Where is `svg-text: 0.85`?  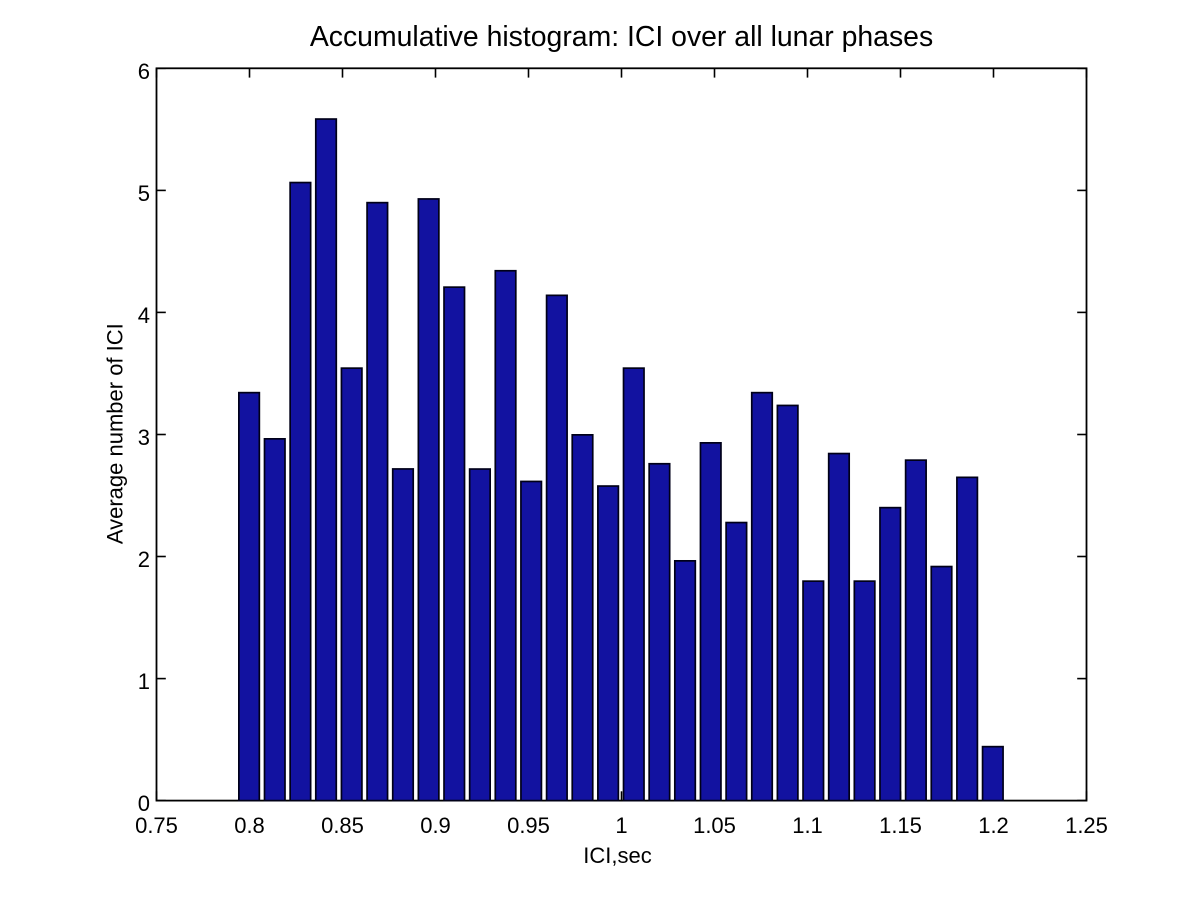 svg-text: 0.85 is located at coordinates (342, 825).